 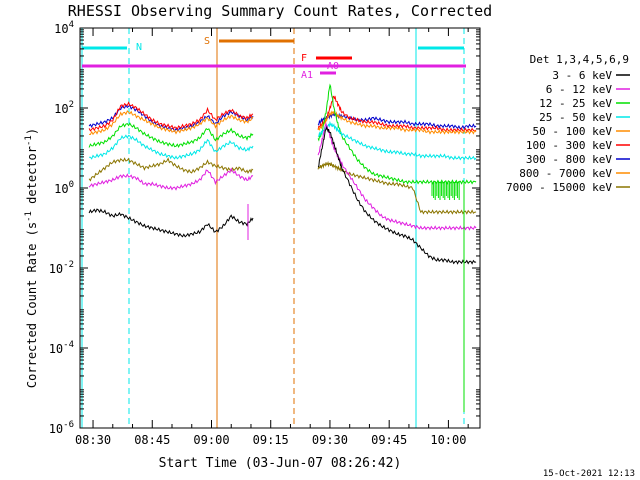 What do you see at coordinates (171, 123) in the screenshot?
I see `series-line-orange-seg1` at bounding box center [171, 123].